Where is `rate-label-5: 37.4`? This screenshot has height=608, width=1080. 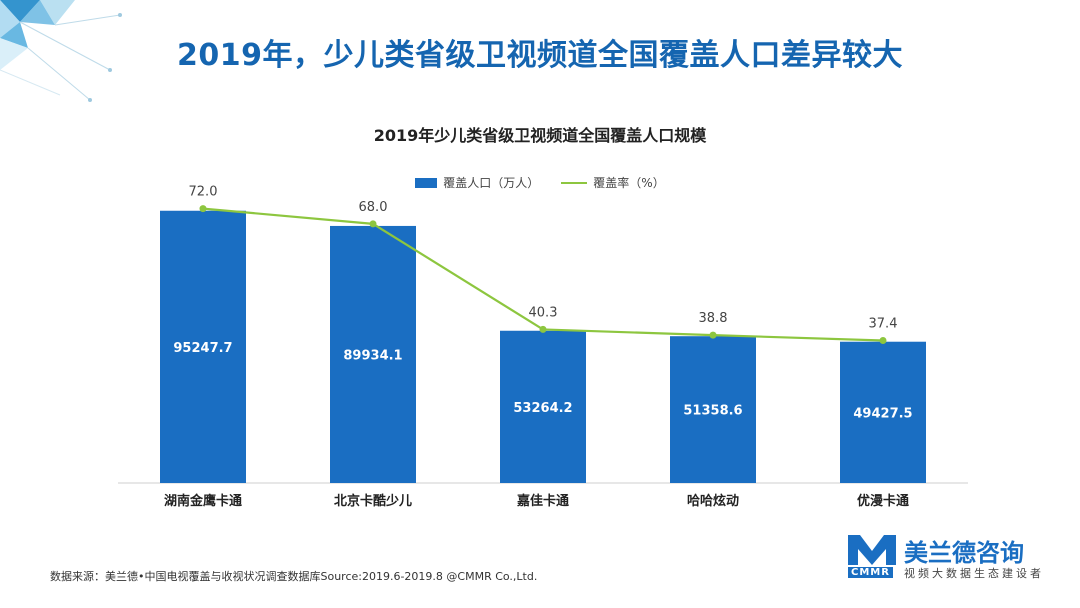 rate-label-5: 37.4 is located at coordinates (883, 323).